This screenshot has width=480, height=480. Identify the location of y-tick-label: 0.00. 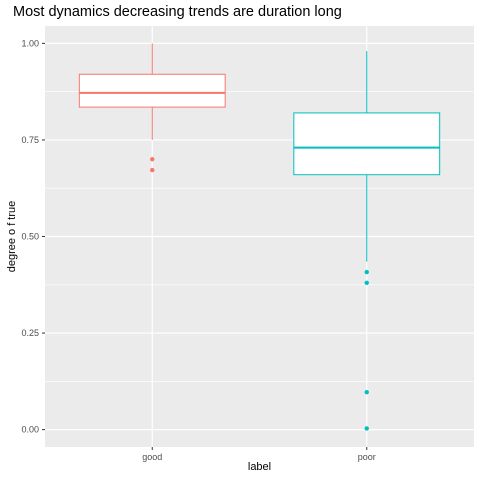
(30, 430).